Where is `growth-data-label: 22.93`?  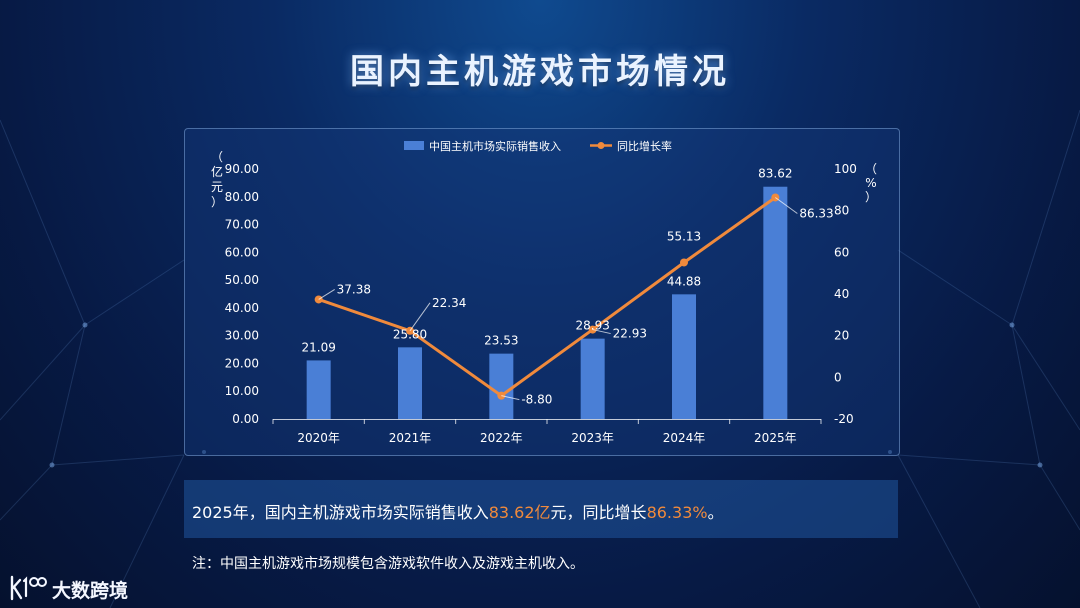
growth-data-label: 22.93 is located at coordinates (630, 334).